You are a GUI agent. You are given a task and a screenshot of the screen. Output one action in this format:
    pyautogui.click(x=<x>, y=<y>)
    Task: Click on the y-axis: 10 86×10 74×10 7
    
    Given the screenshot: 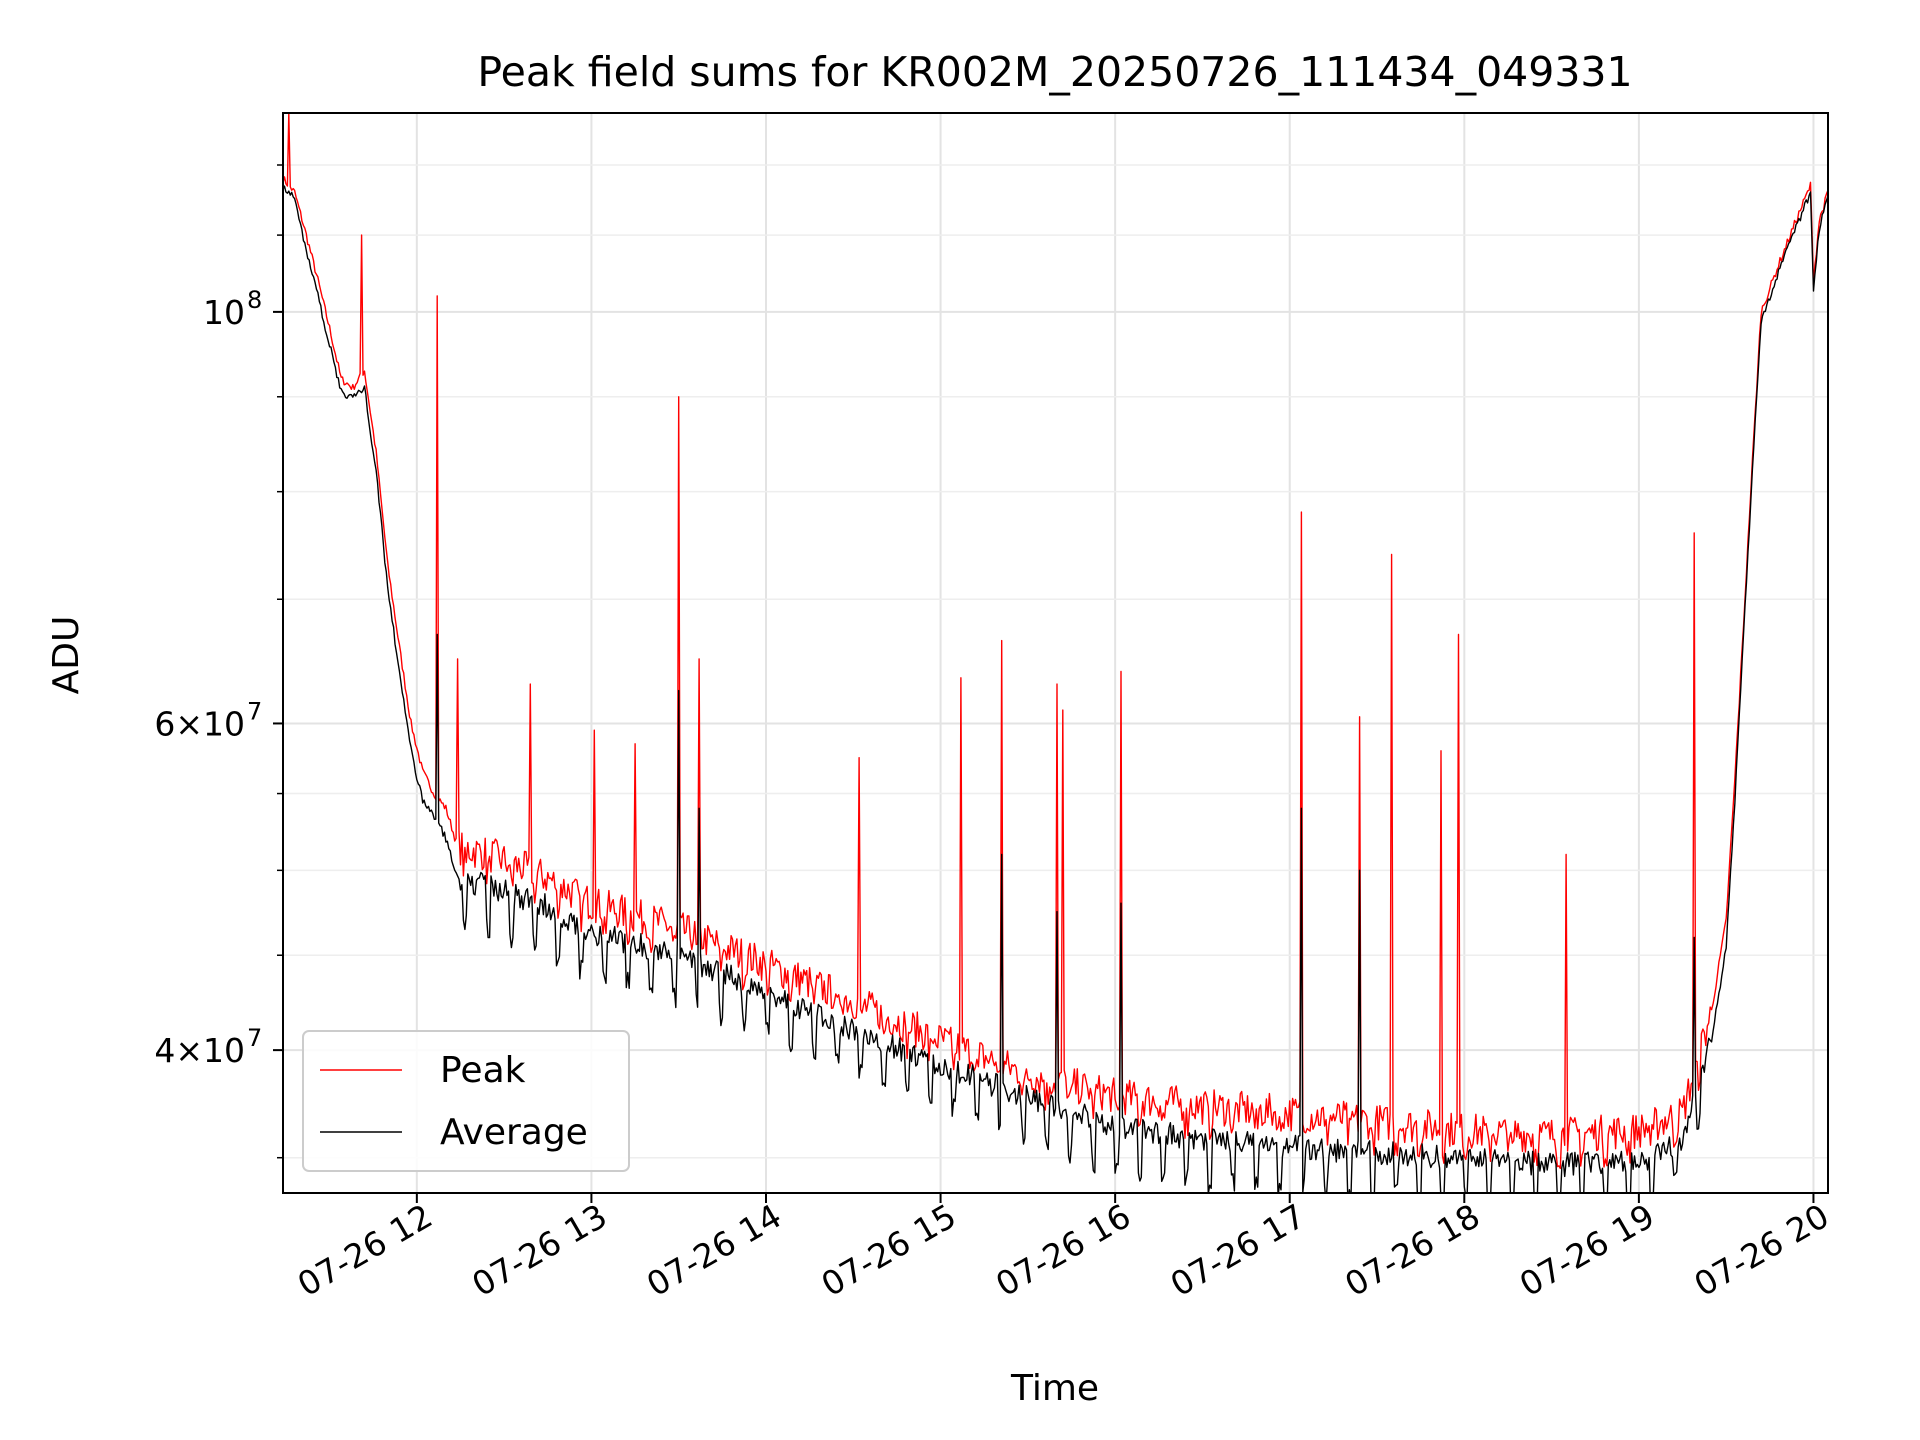 What is the action you would take?
    pyautogui.click(x=218, y=661)
    